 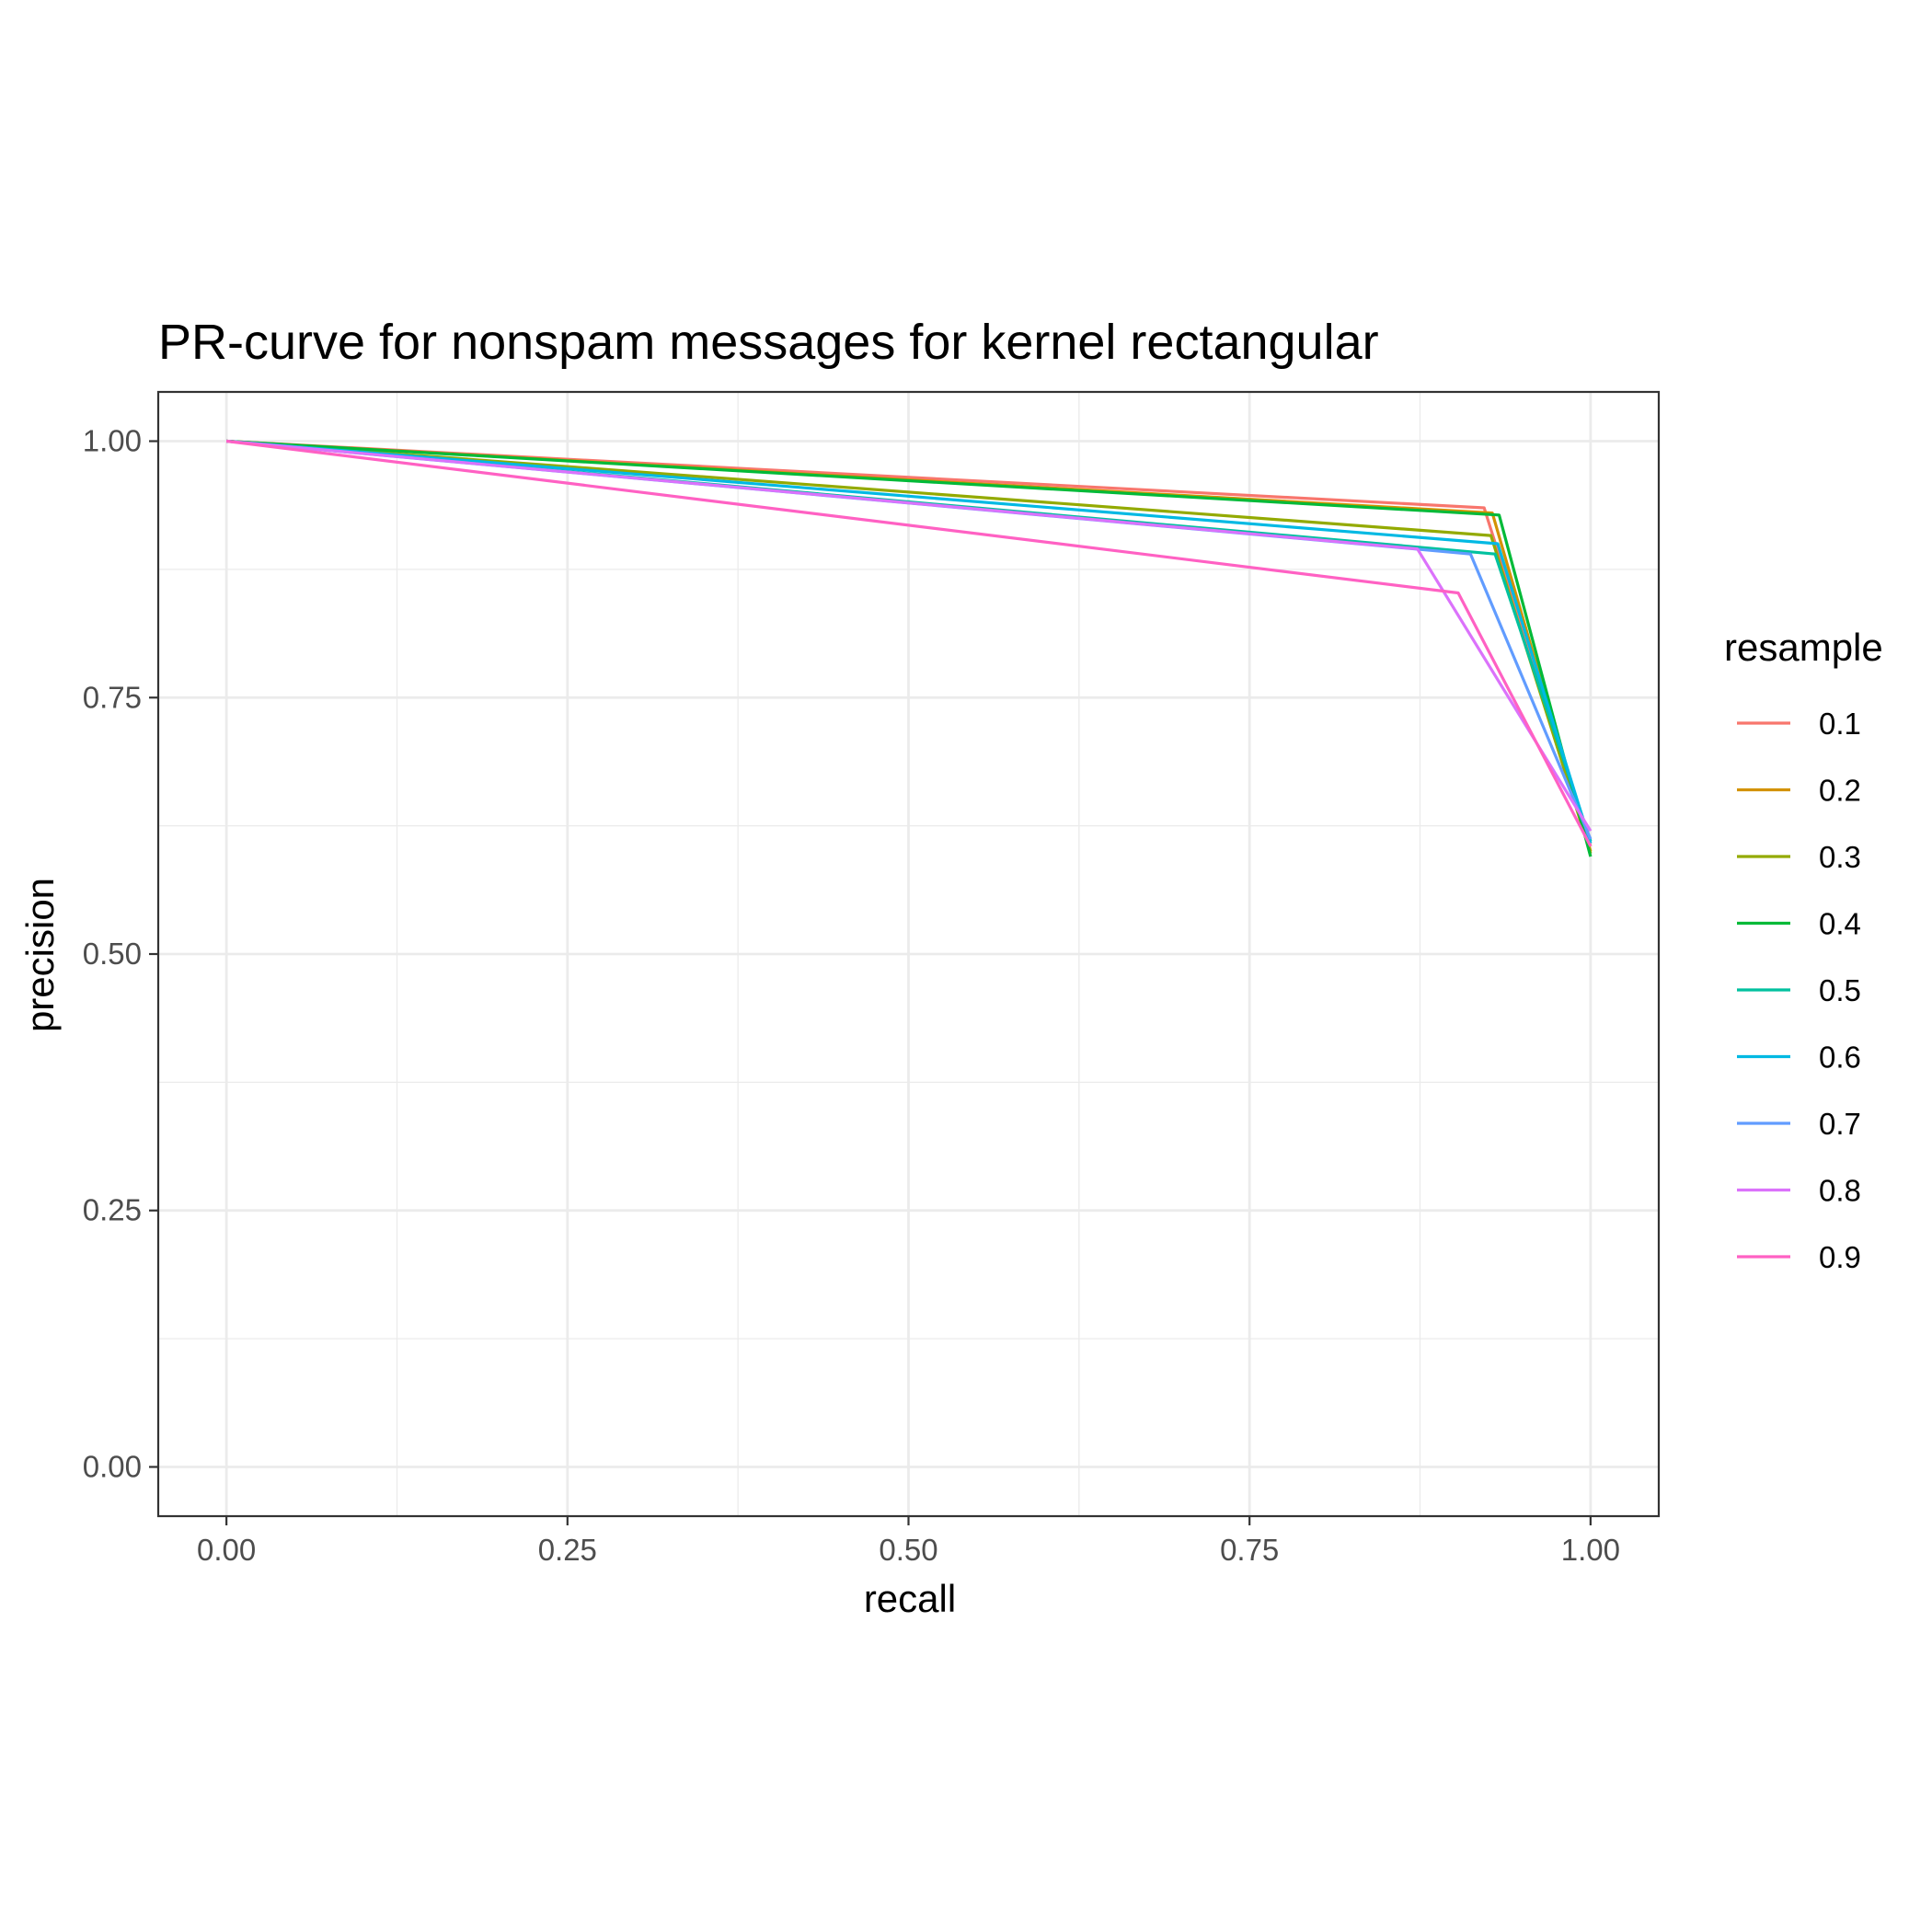 What do you see at coordinates (910, 1598) in the screenshot?
I see `x-axis-title: recall` at bounding box center [910, 1598].